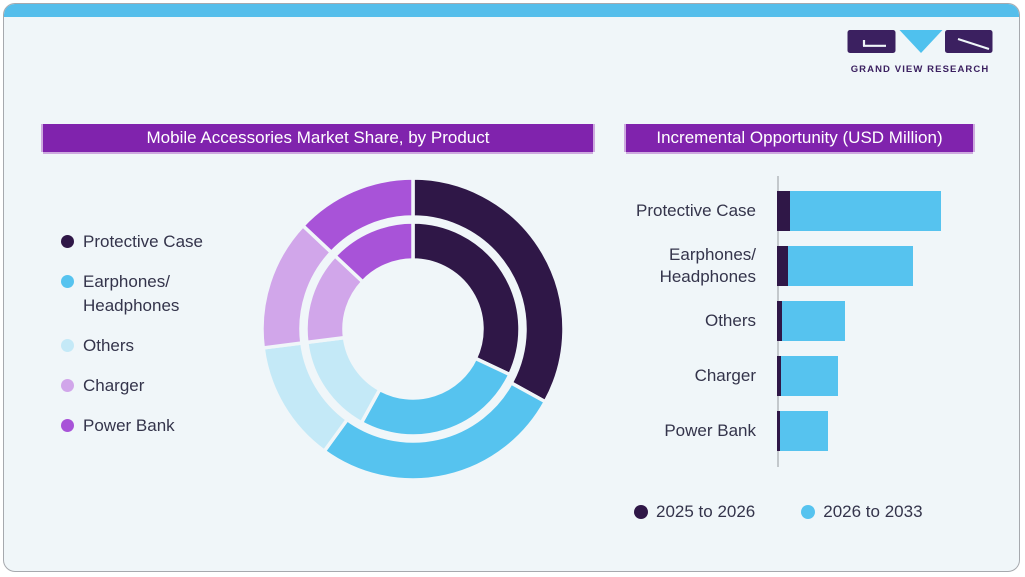  I want to click on bar-category-label: Others, so click(730, 320).